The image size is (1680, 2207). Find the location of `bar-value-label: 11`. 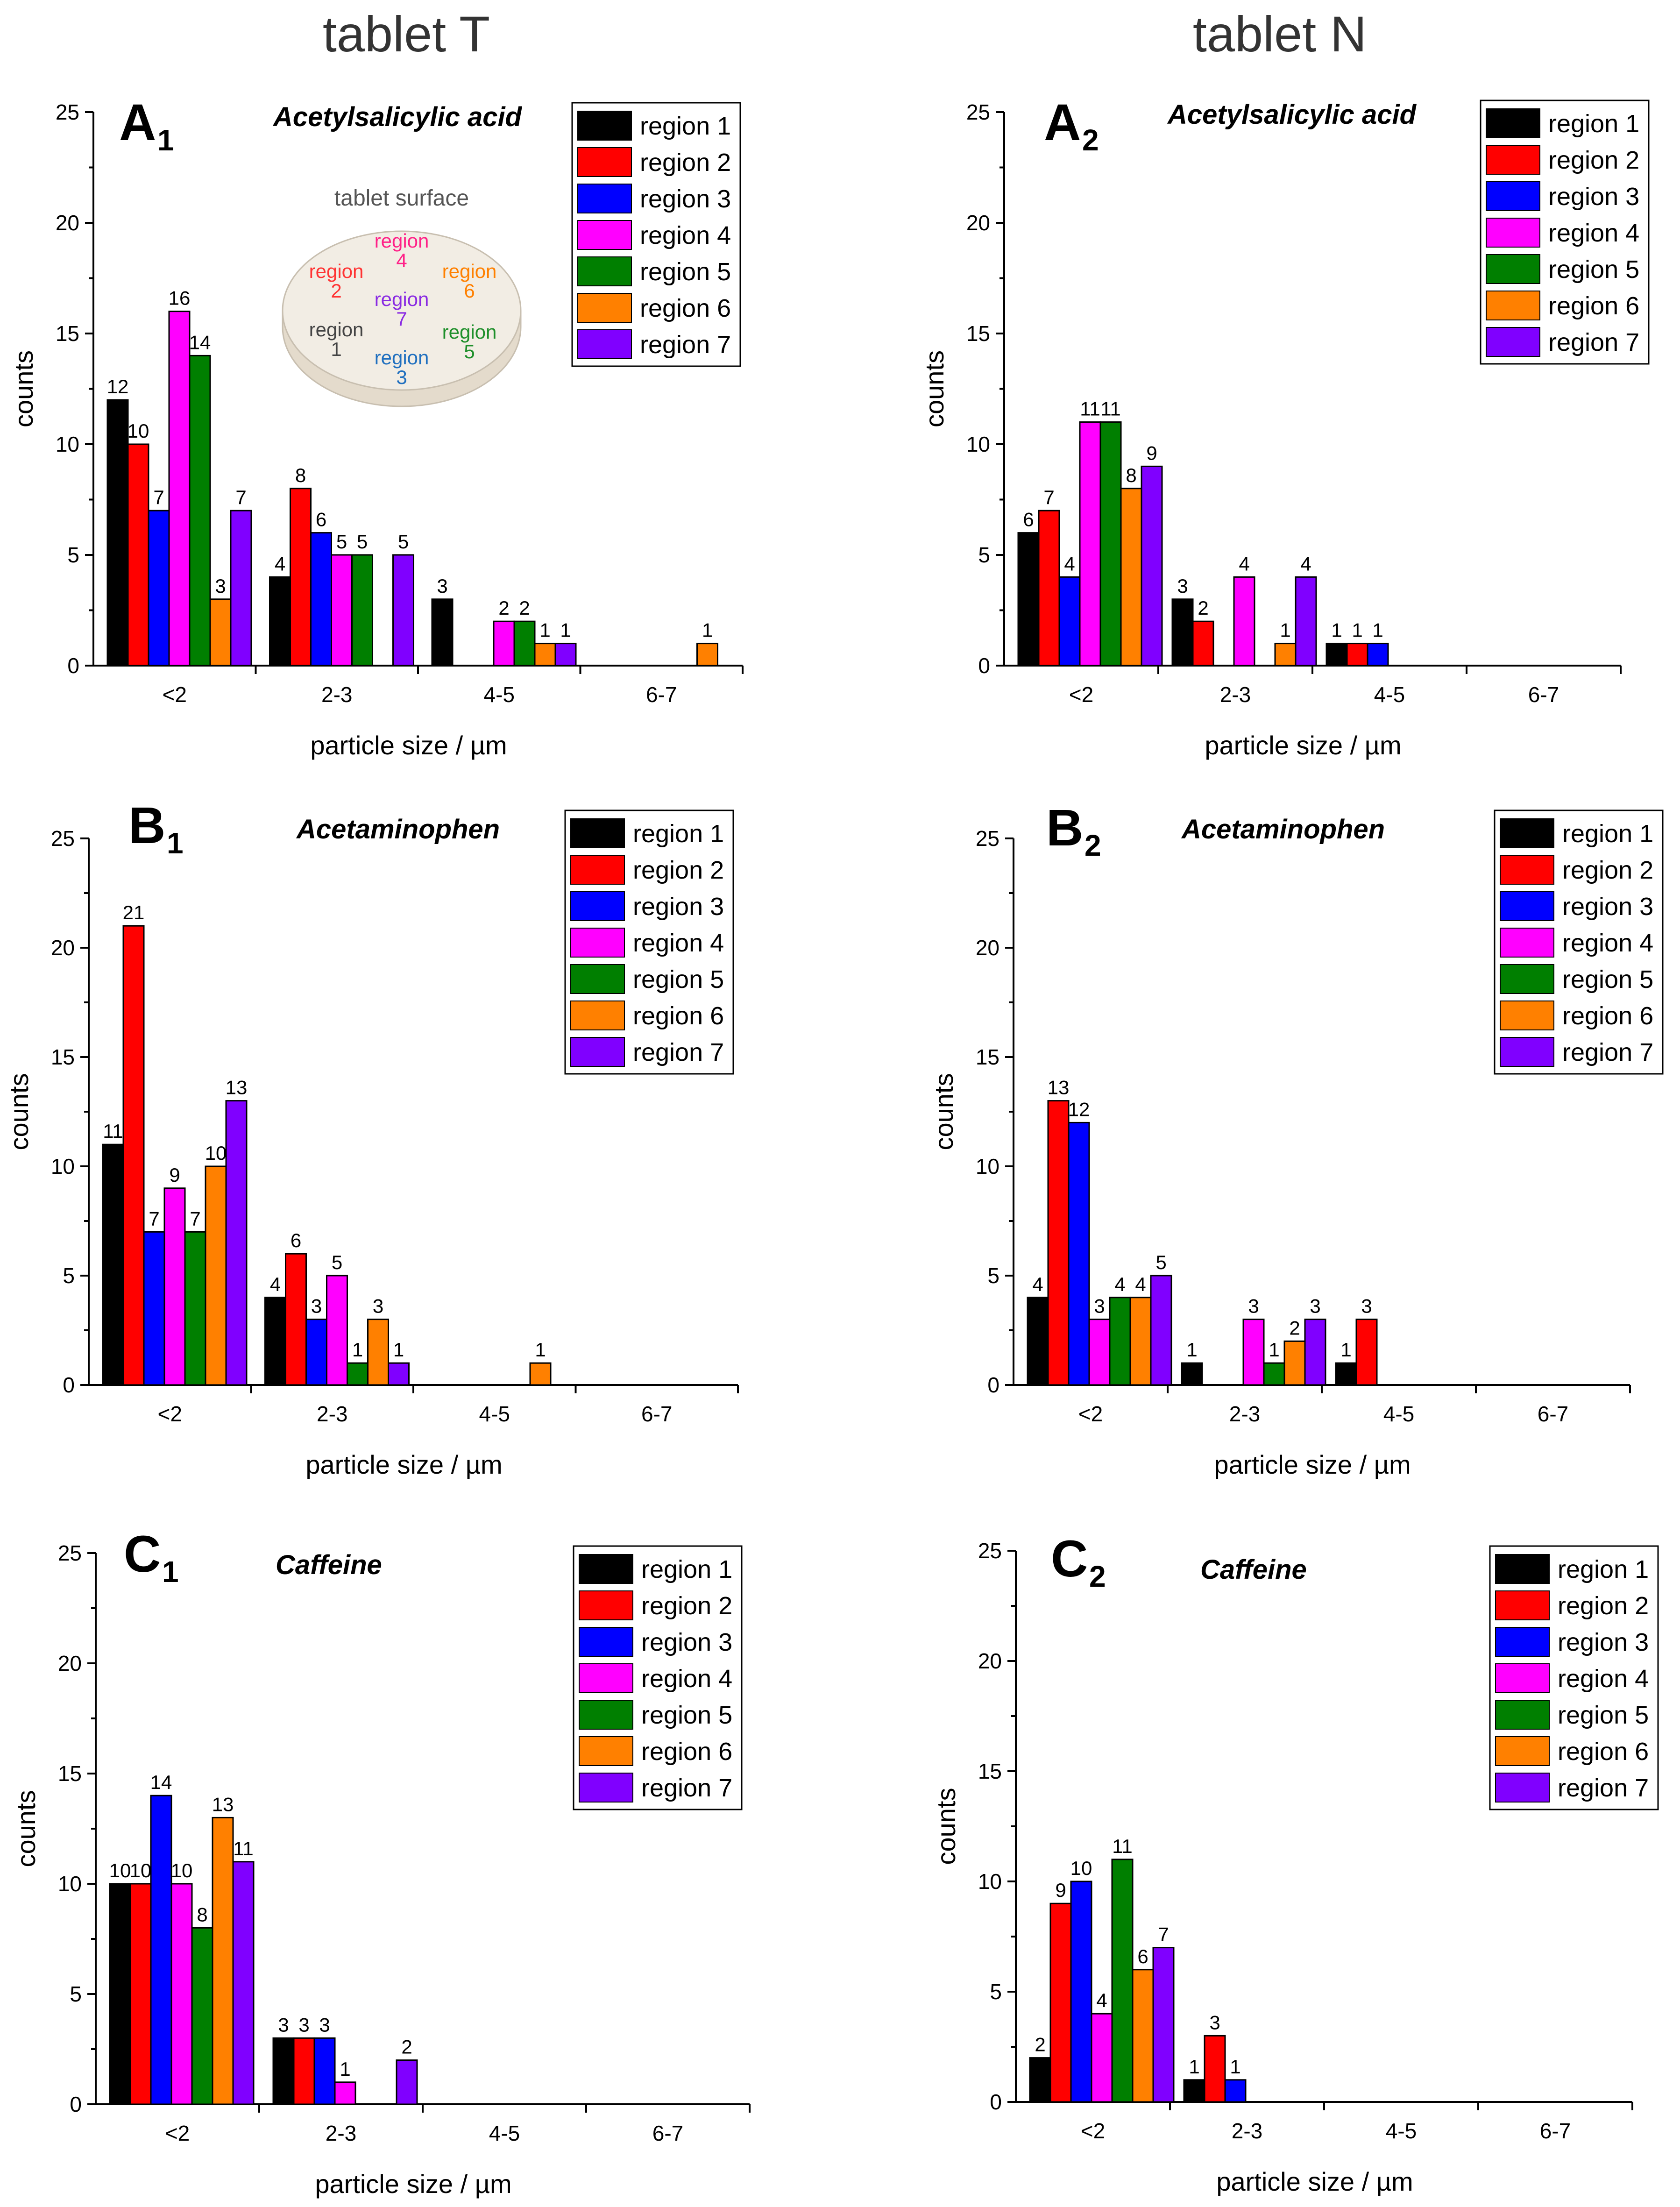

bar-value-label: 11 is located at coordinates (1123, 1846).